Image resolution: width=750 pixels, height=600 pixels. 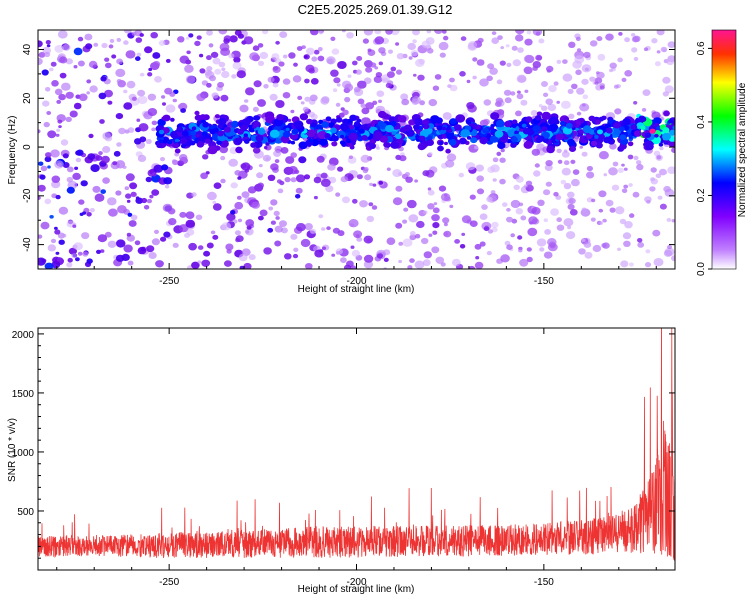 I want to click on y-tick-label: -20, so click(x=27, y=195).